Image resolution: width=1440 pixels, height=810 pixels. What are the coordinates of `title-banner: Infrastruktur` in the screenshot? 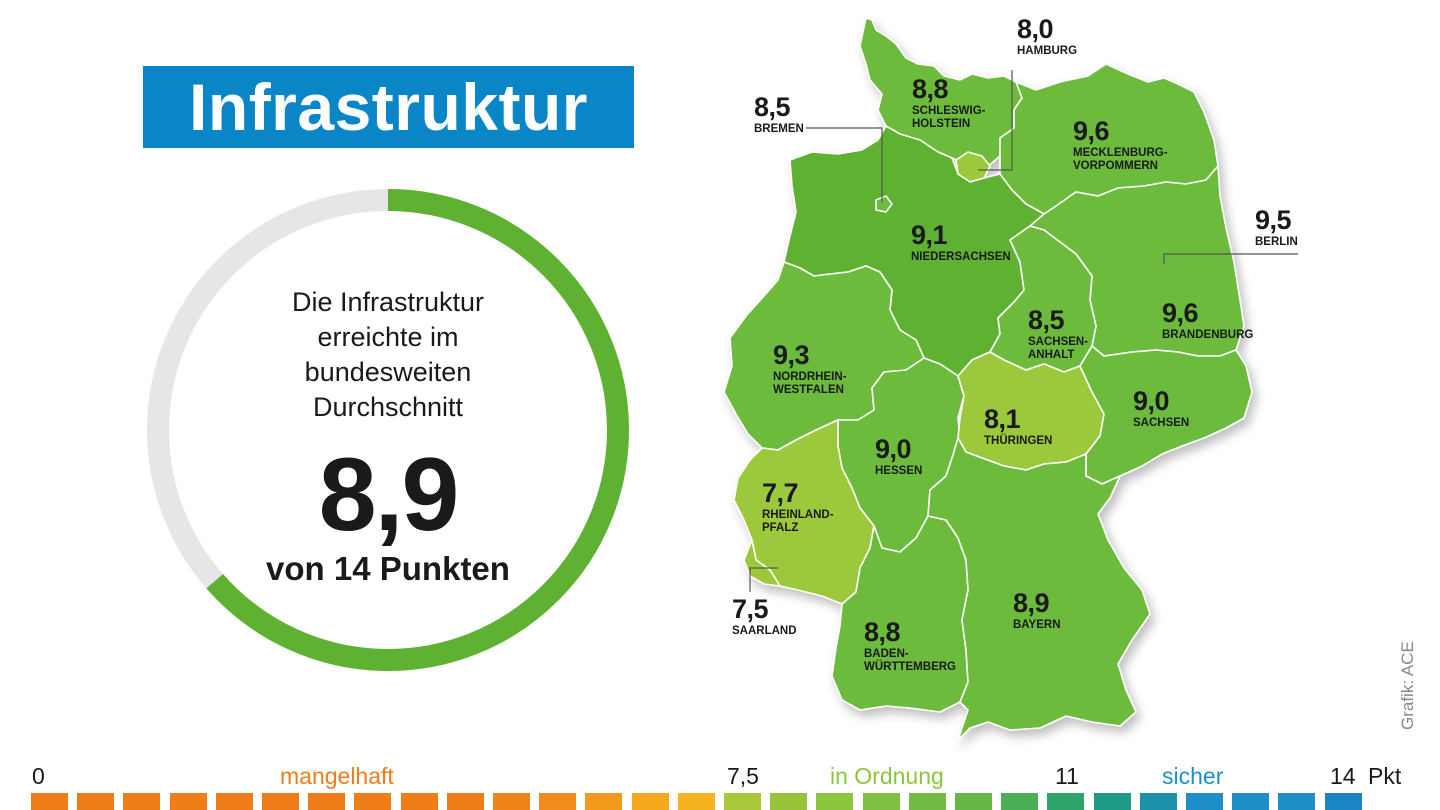 It's located at (388, 107).